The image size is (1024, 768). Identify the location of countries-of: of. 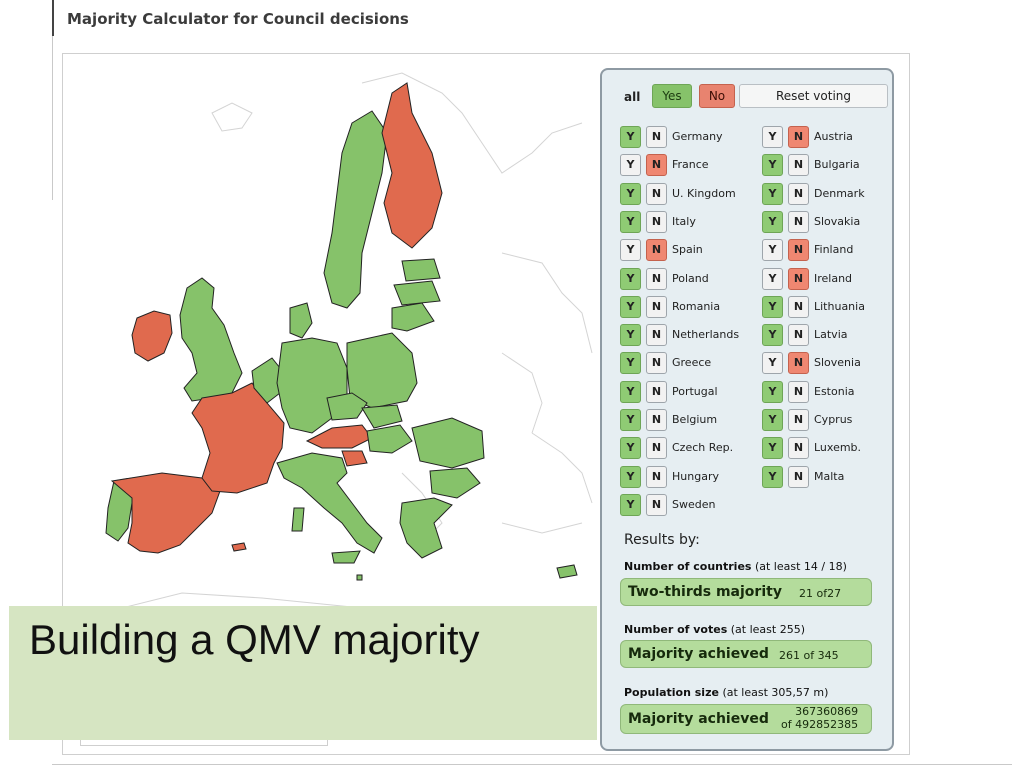
(822, 593).